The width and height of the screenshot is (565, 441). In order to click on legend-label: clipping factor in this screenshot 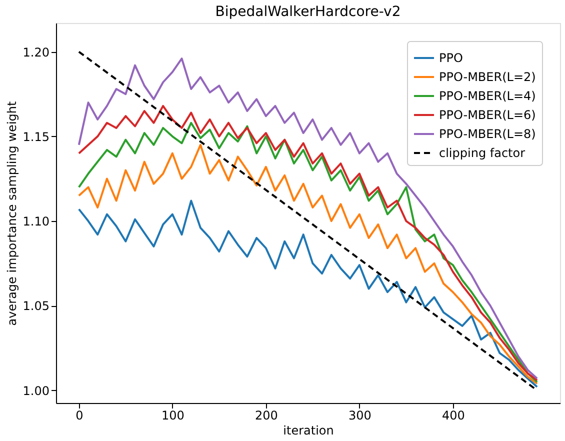, I will do `click(482, 153)`.